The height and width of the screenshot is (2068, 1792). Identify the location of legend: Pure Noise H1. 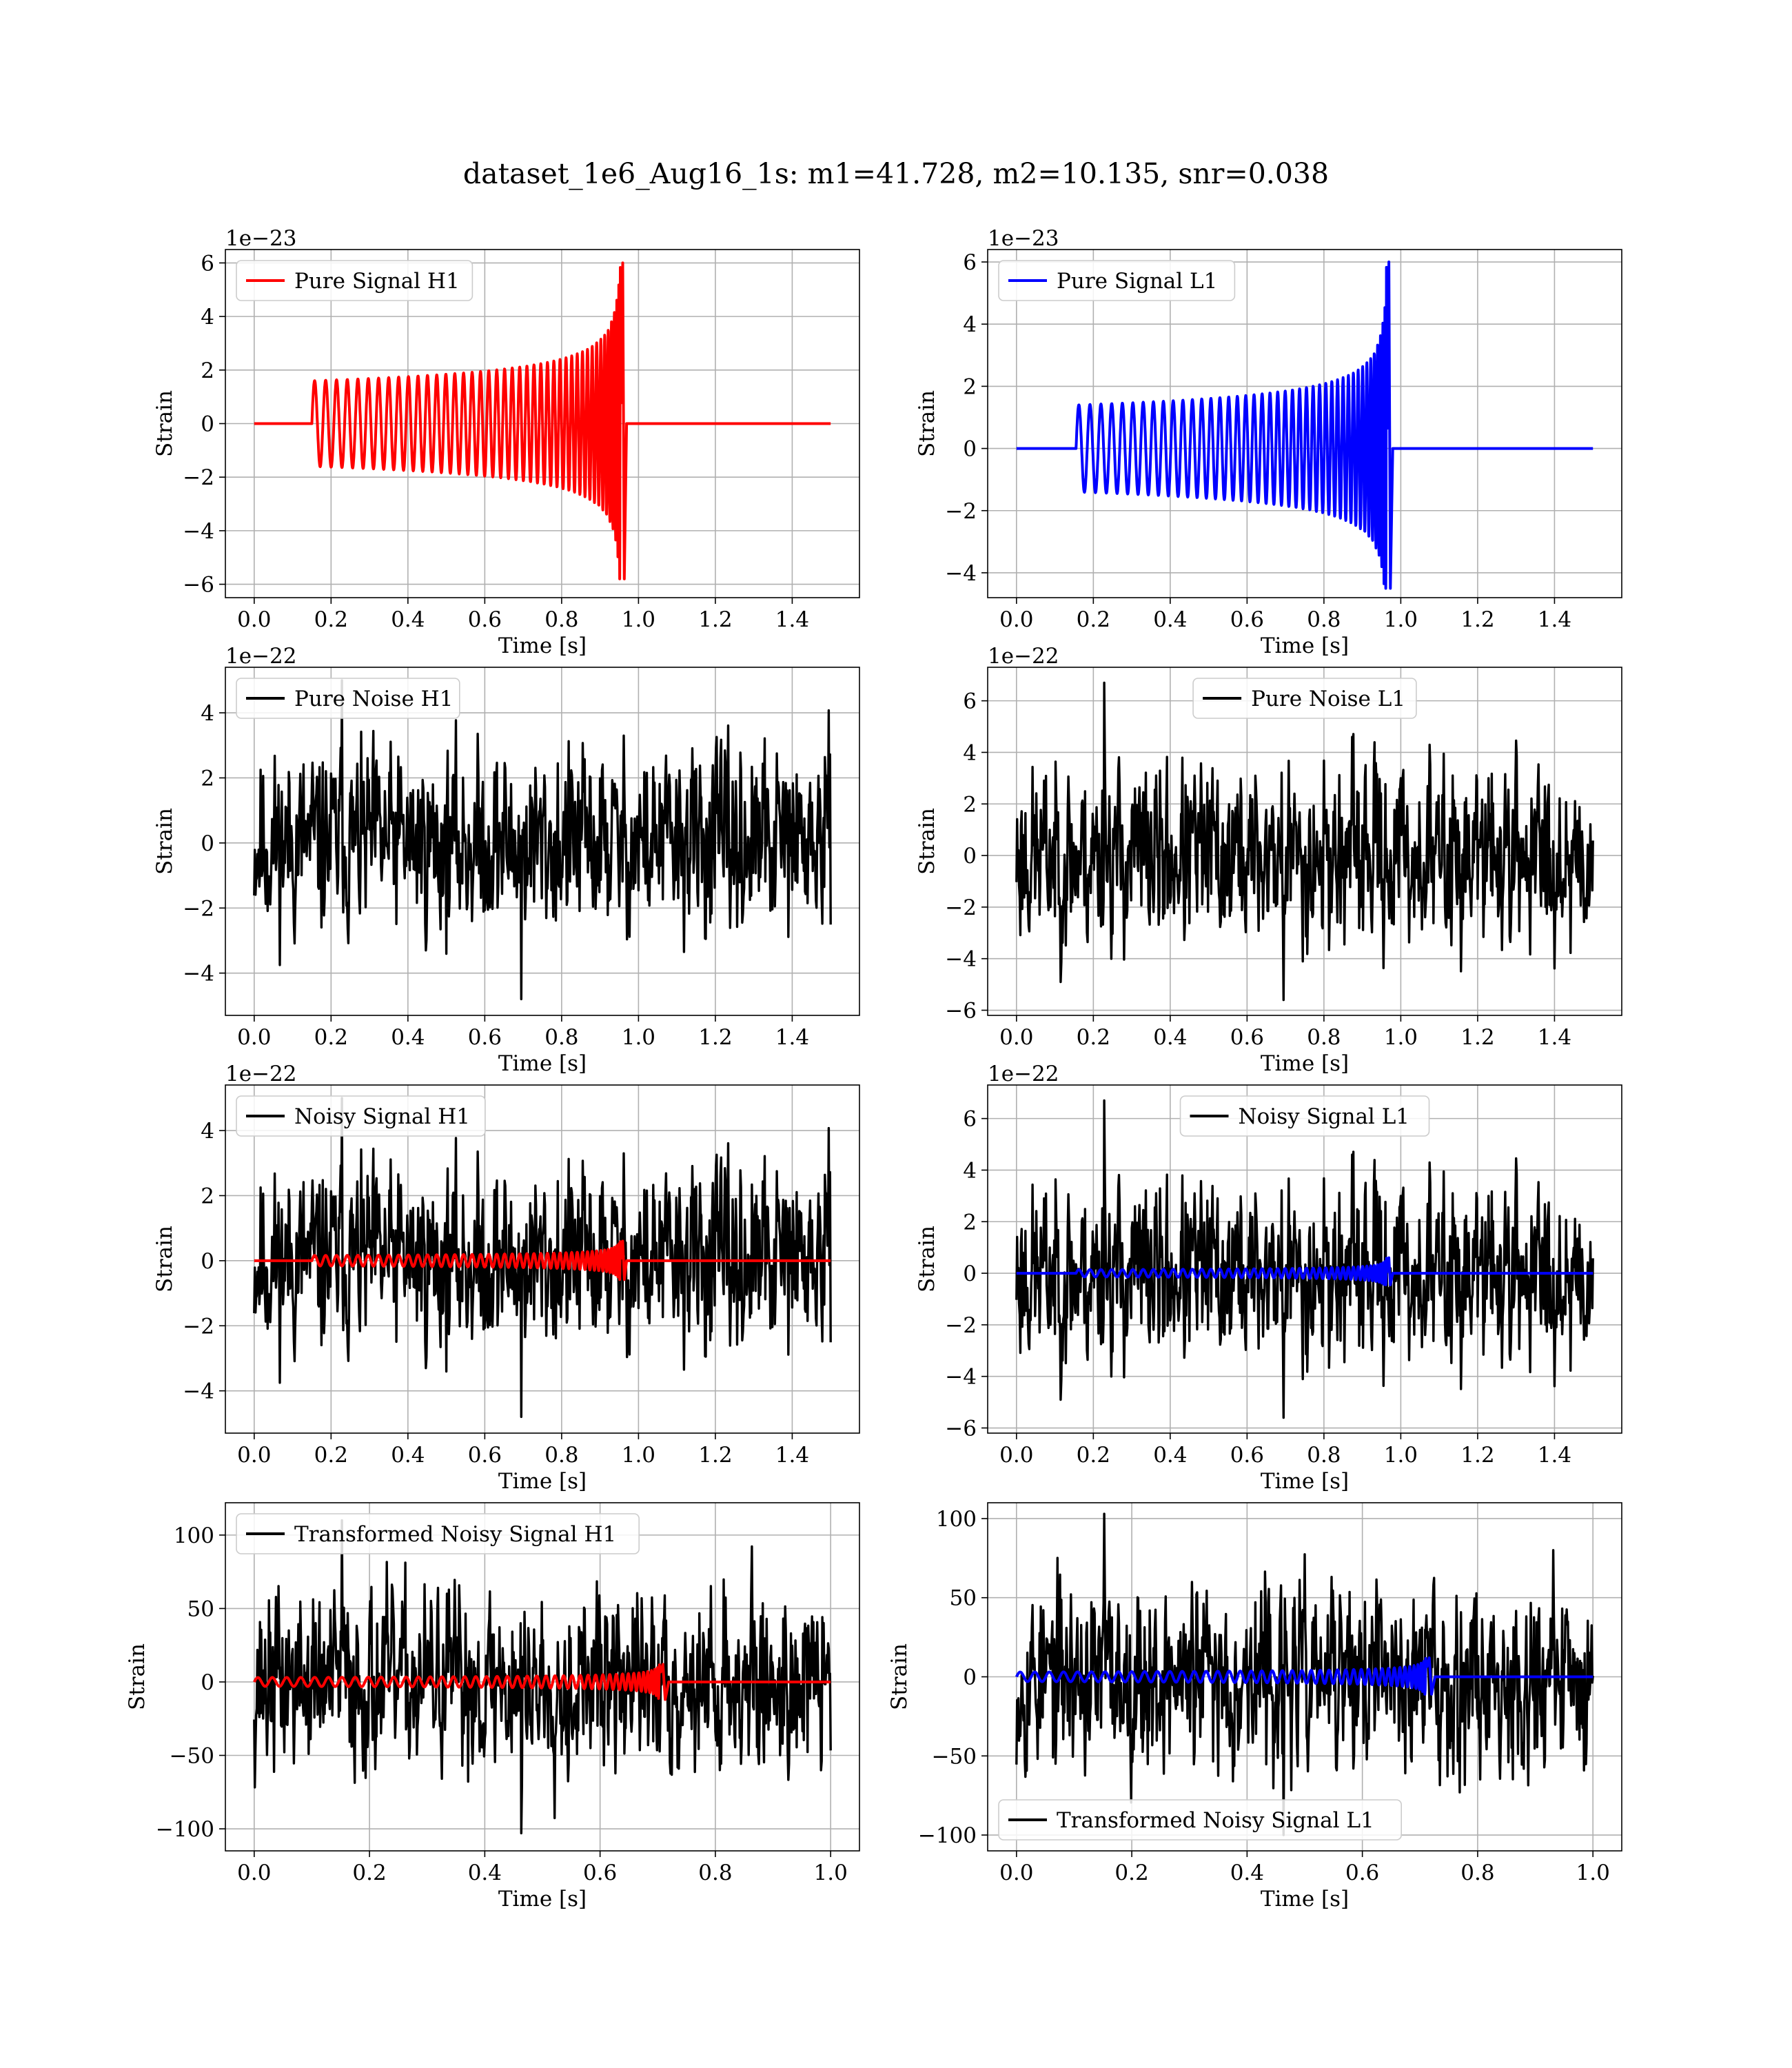
(348, 698).